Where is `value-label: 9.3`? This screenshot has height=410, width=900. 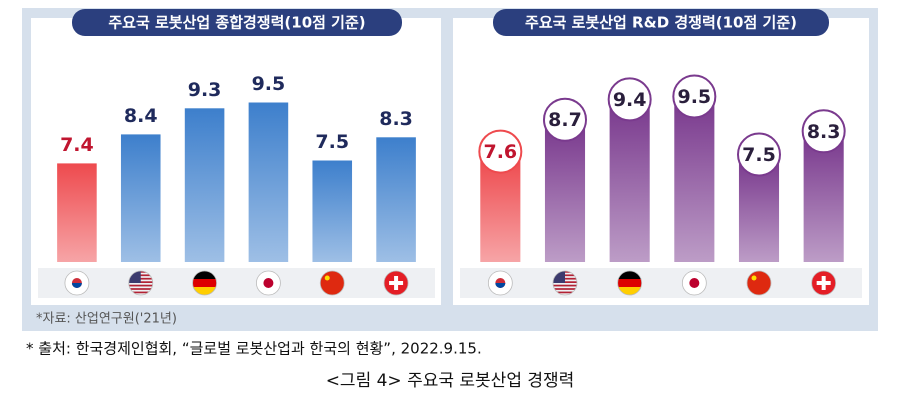 value-label: 9.3 is located at coordinates (205, 90).